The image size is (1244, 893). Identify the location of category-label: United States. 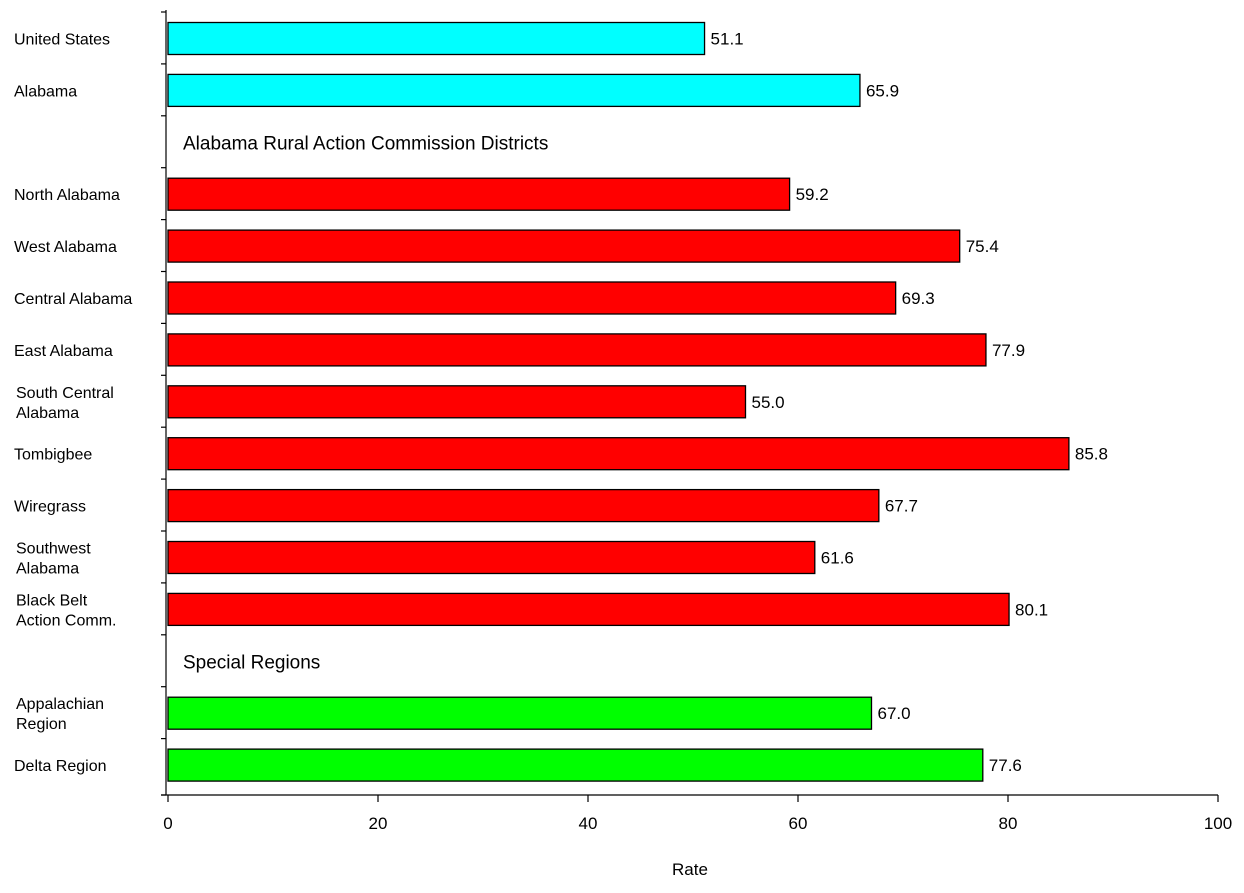
(62, 40).